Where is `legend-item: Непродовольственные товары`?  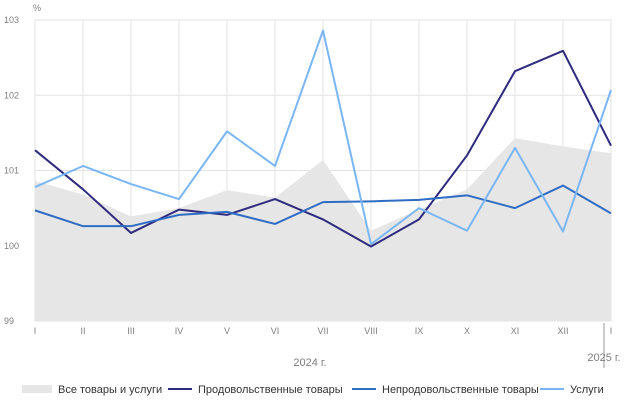
legend-item: Непродовольственные товары is located at coordinates (445, 390).